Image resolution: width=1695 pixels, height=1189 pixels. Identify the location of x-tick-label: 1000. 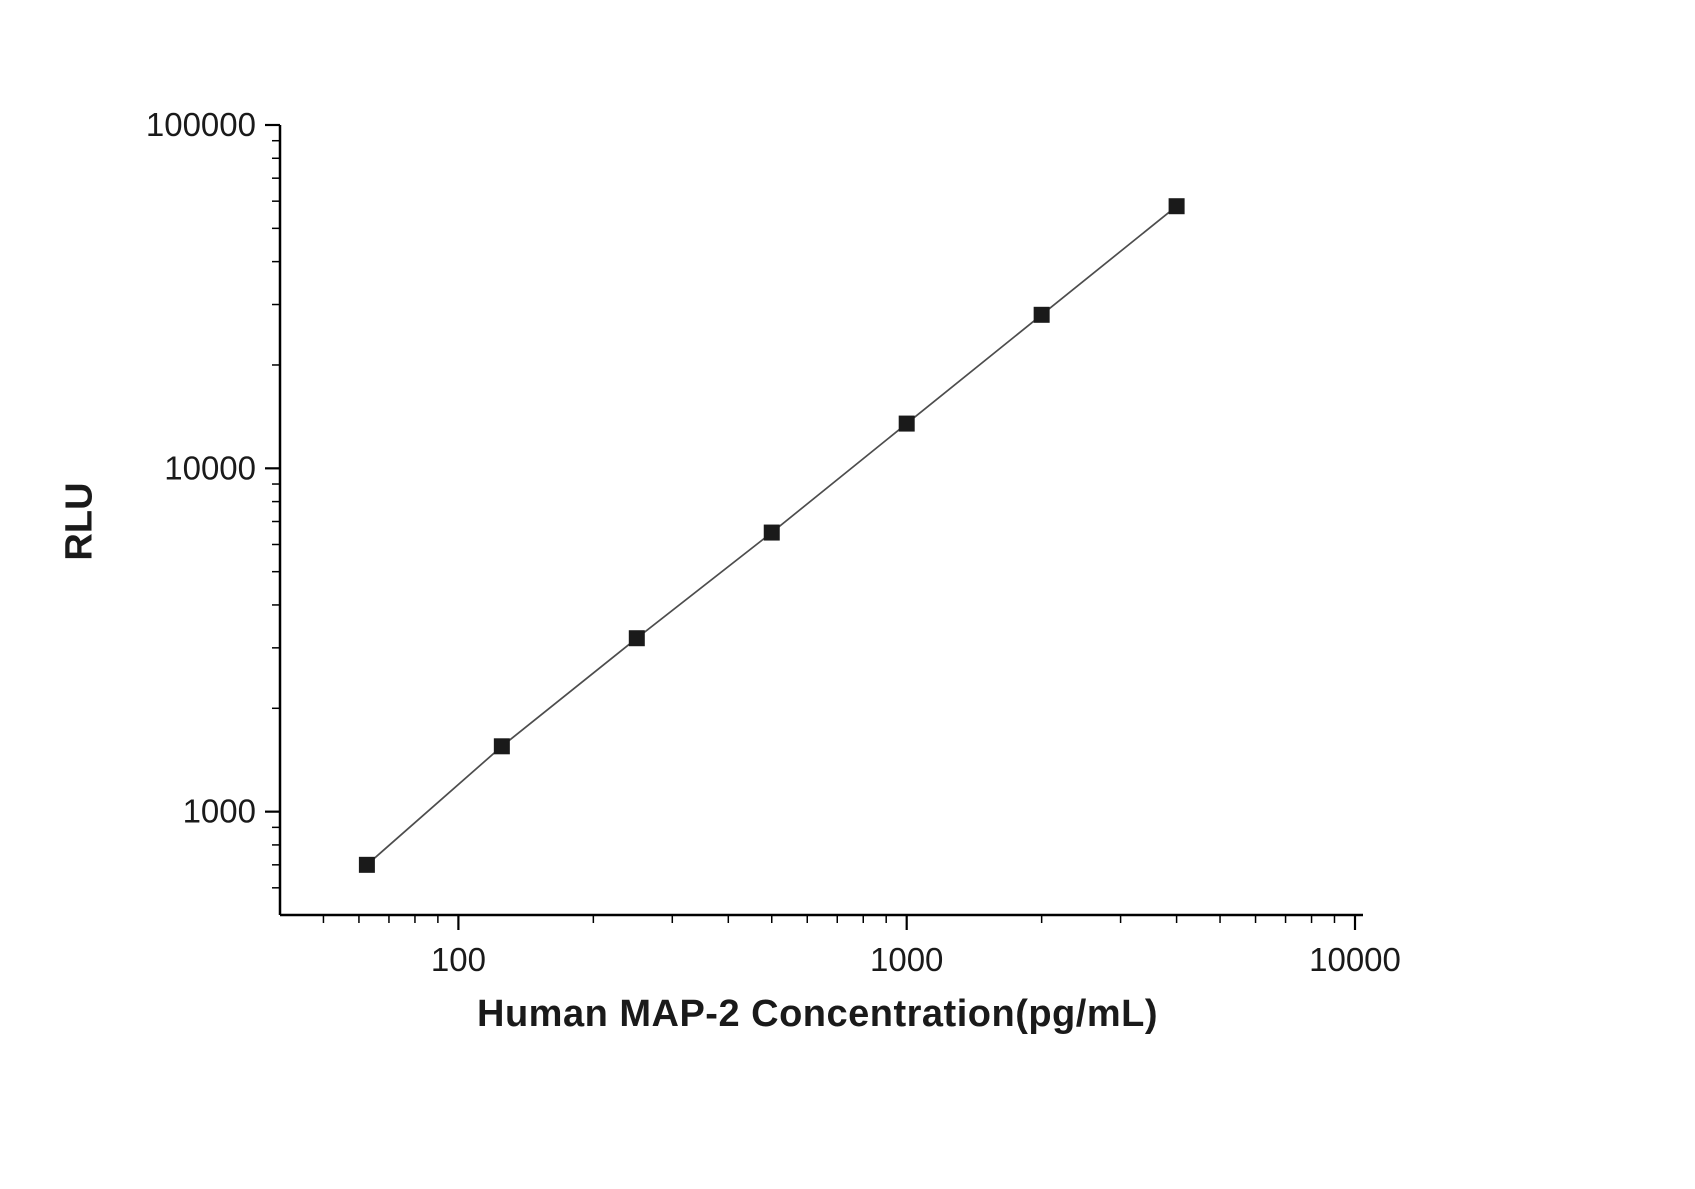
(906, 959).